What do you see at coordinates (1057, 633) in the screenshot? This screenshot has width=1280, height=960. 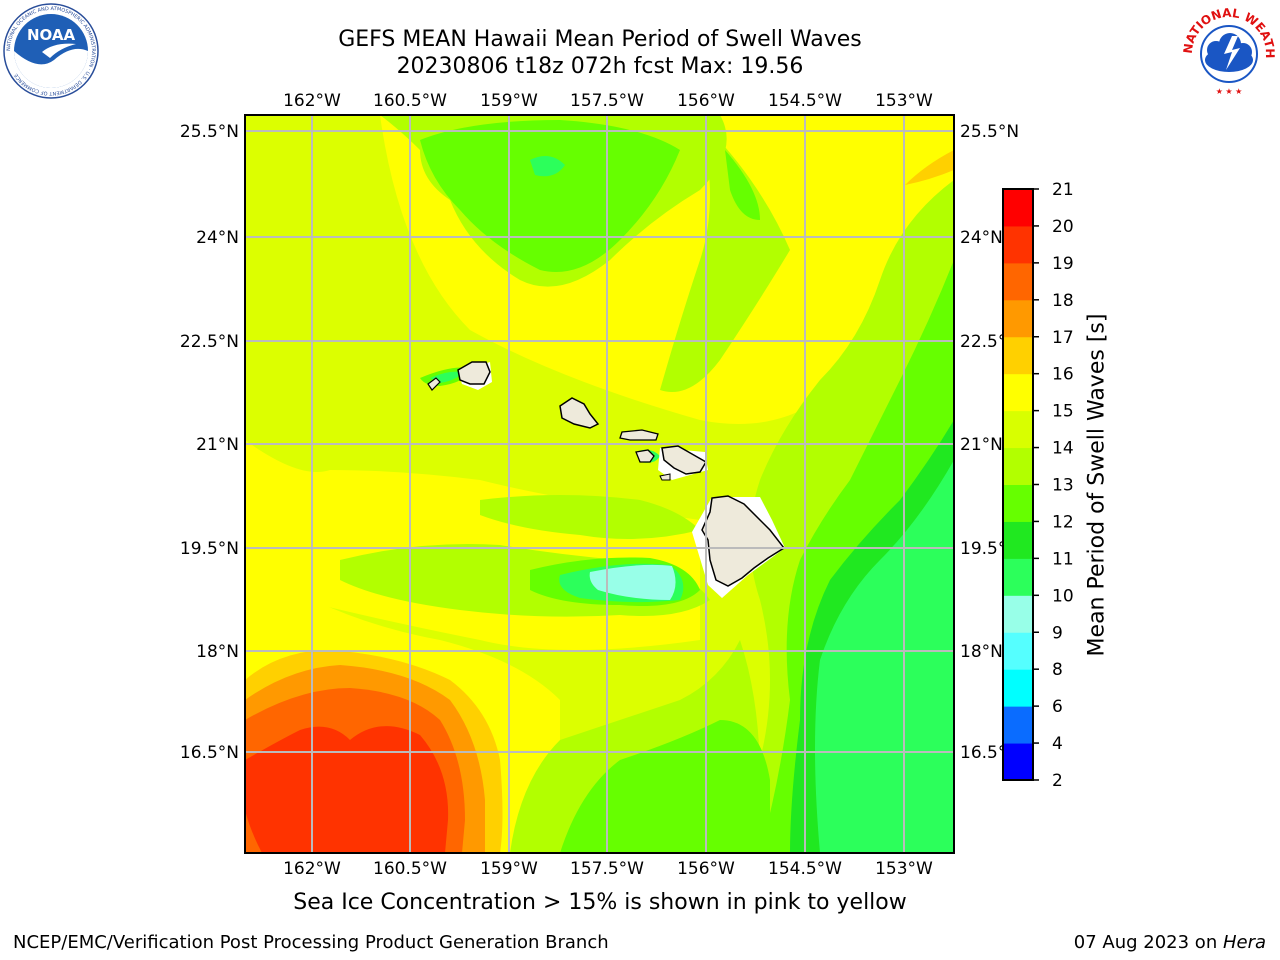 I see `colorbar-tick-label: 9` at bounding box center [1057, 633].